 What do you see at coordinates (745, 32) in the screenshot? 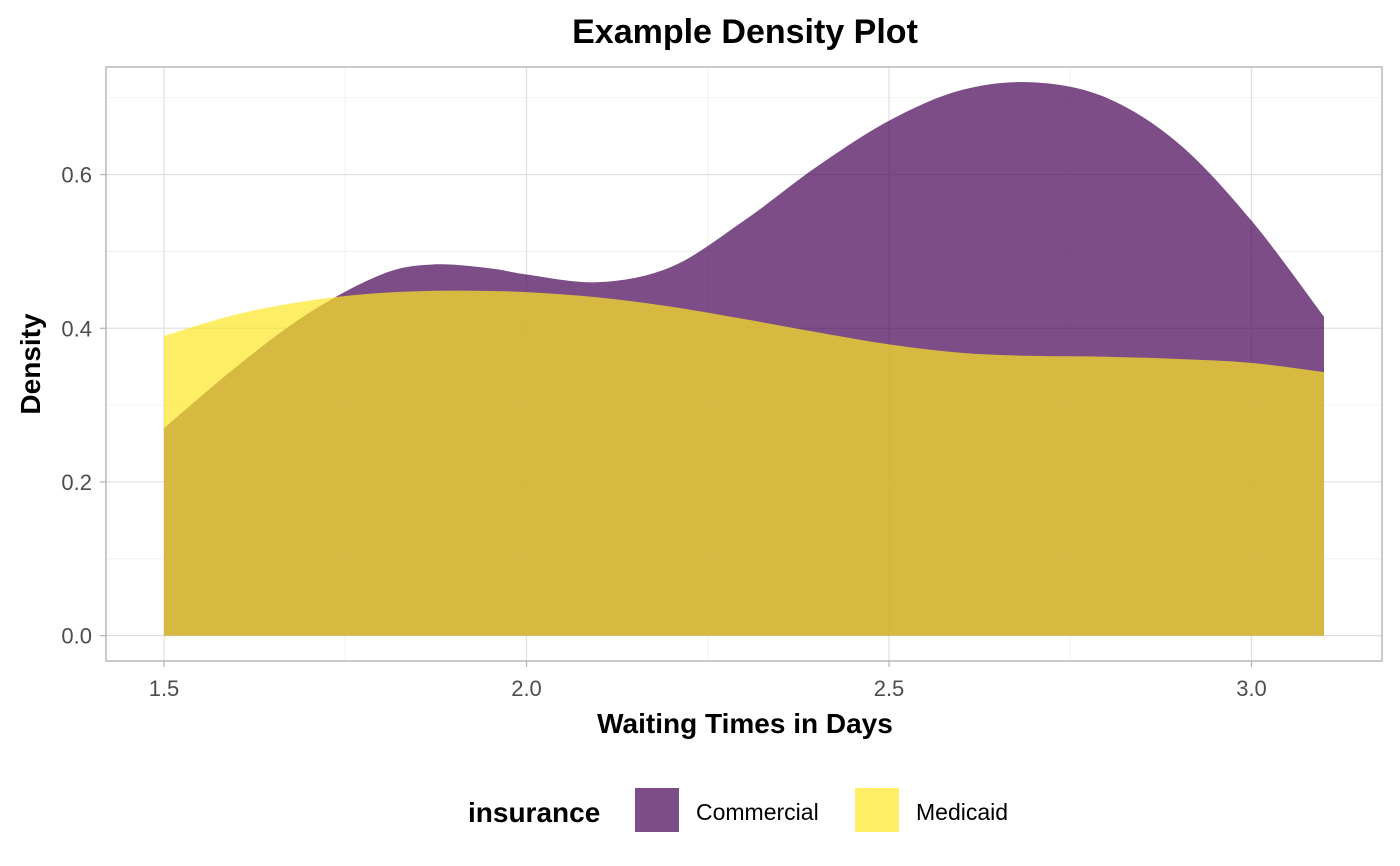
I see `chart-title: Example Density Plot` at bounding box center [745, 32].